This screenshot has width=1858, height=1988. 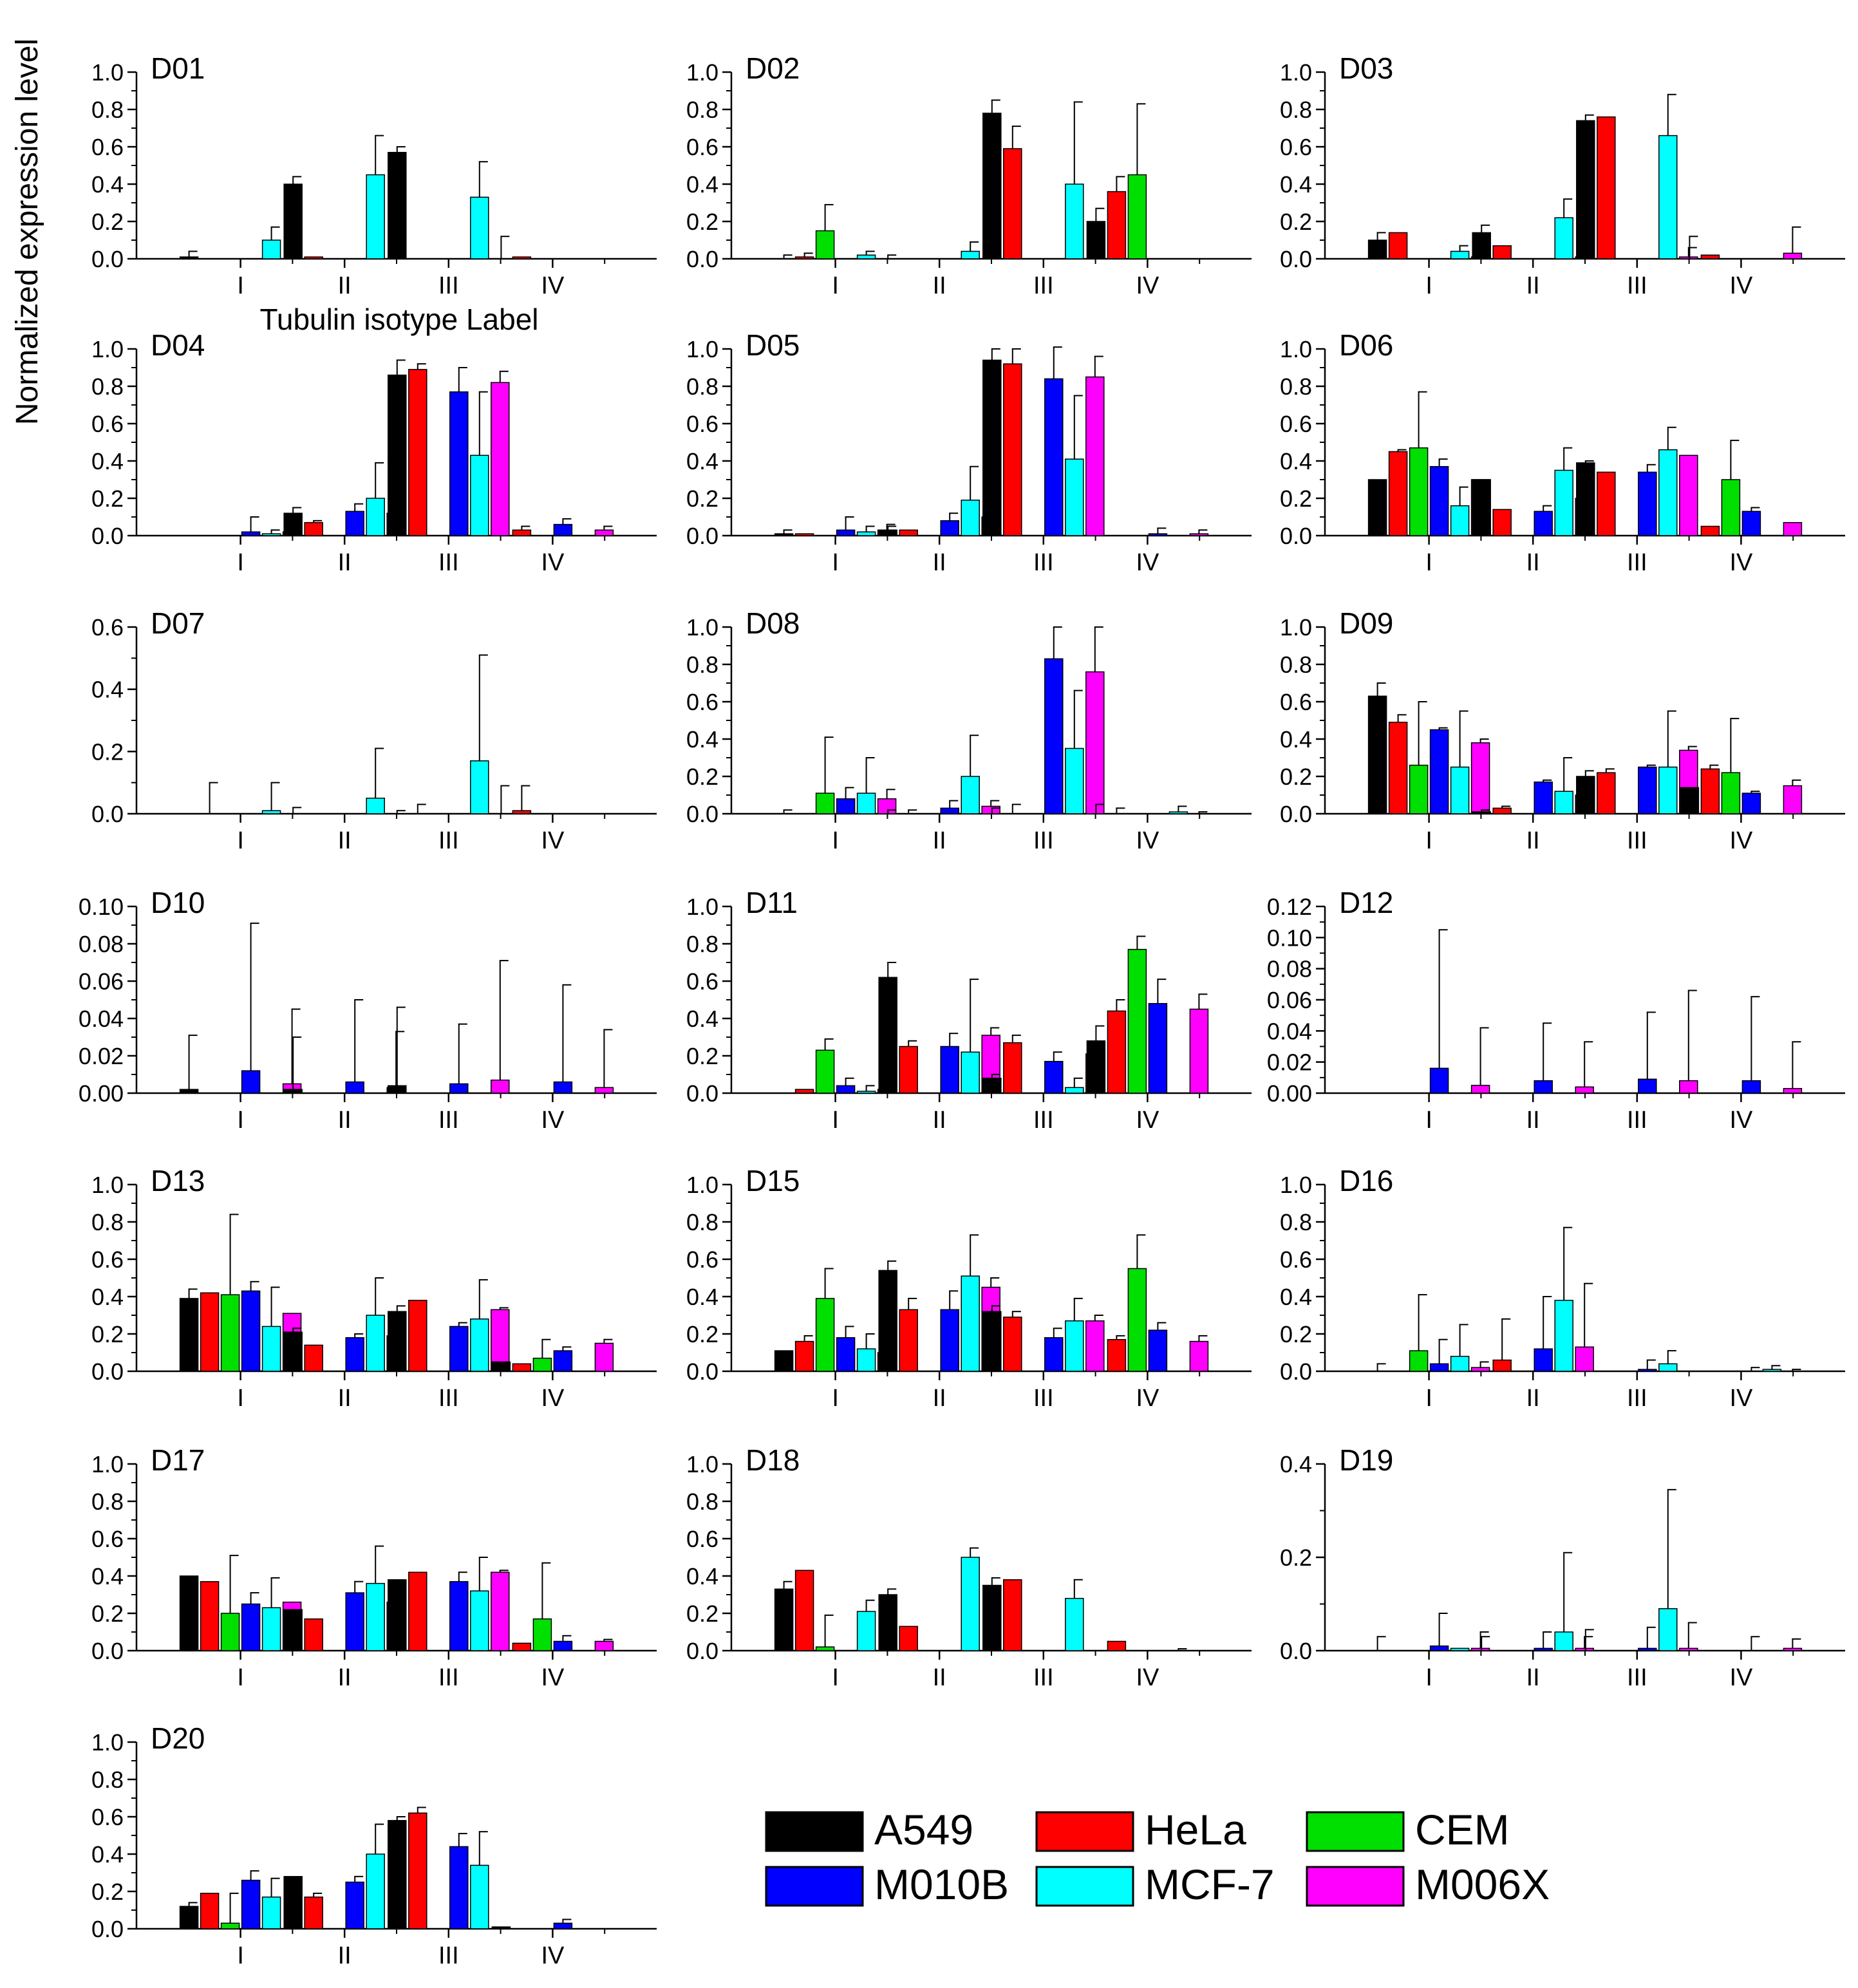 What do you see at coordinates (178, 68) in the screenshot?
I see `panel-title: D01` at bounding box center [178, 68].